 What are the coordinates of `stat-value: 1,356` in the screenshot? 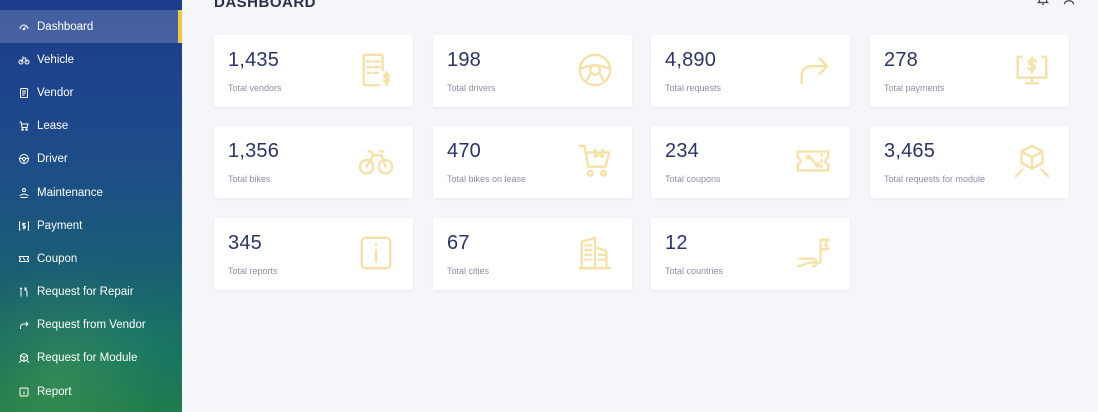 It's located at (254, 151).